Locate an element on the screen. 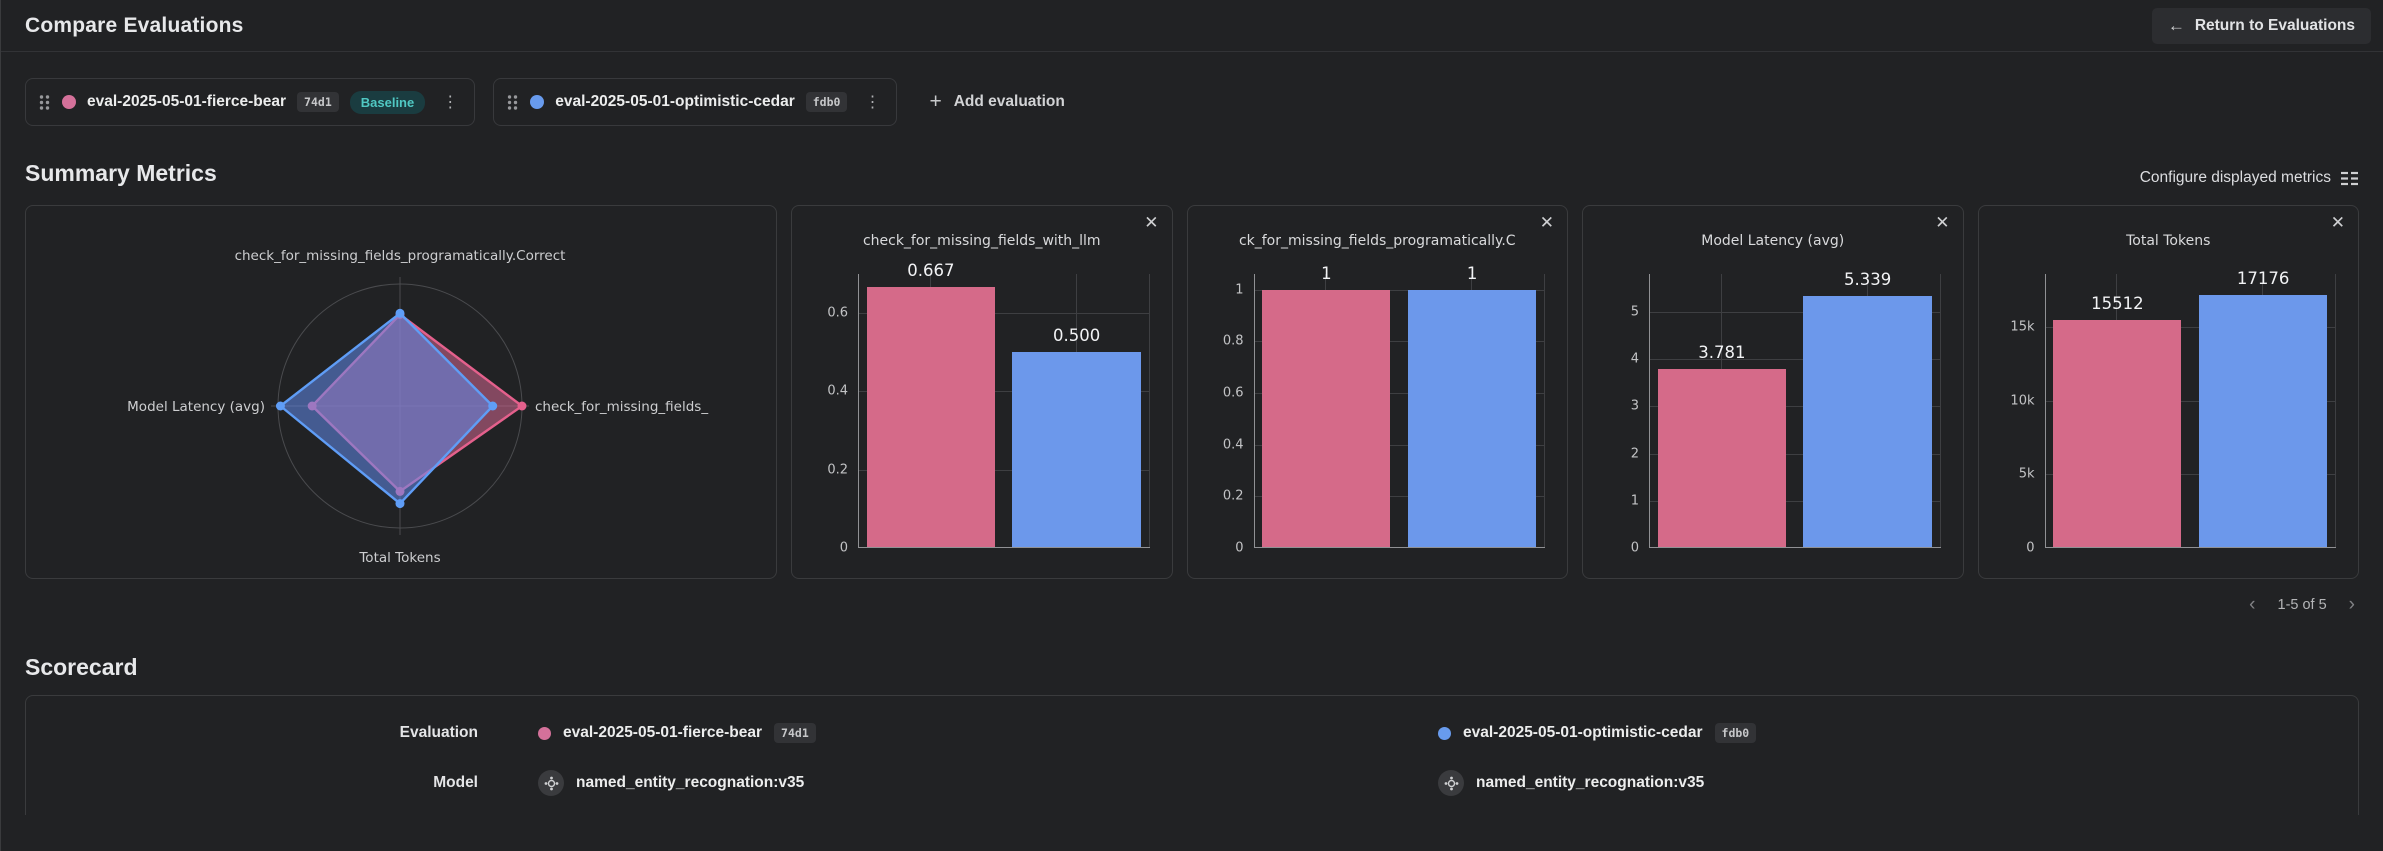  chart-title: Model Latency (avg) is located at coordinates (1773, 241).